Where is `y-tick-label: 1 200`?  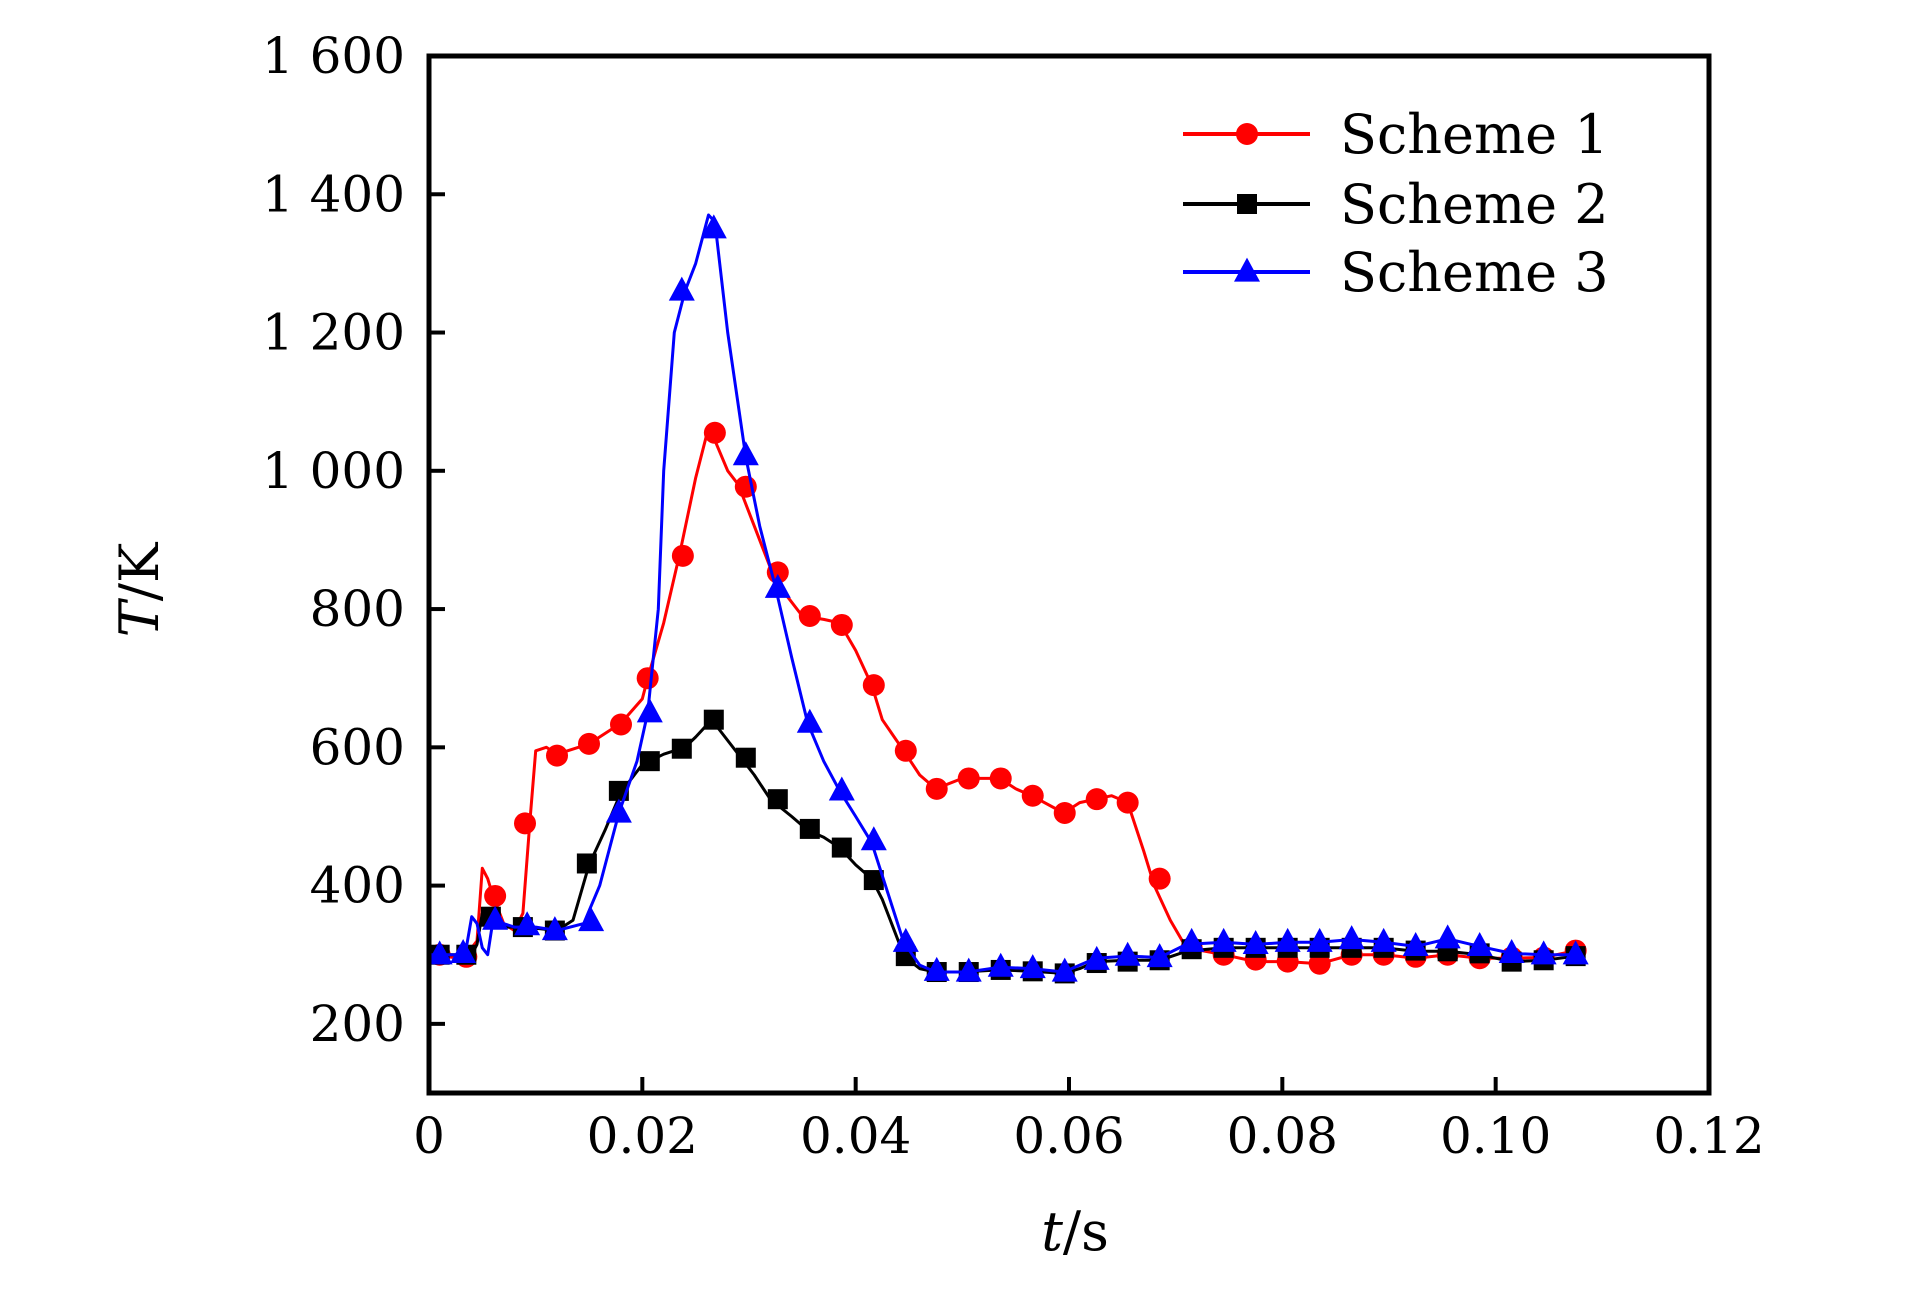 y-tick-label: 1 200 is located at coordinates (333, 333).